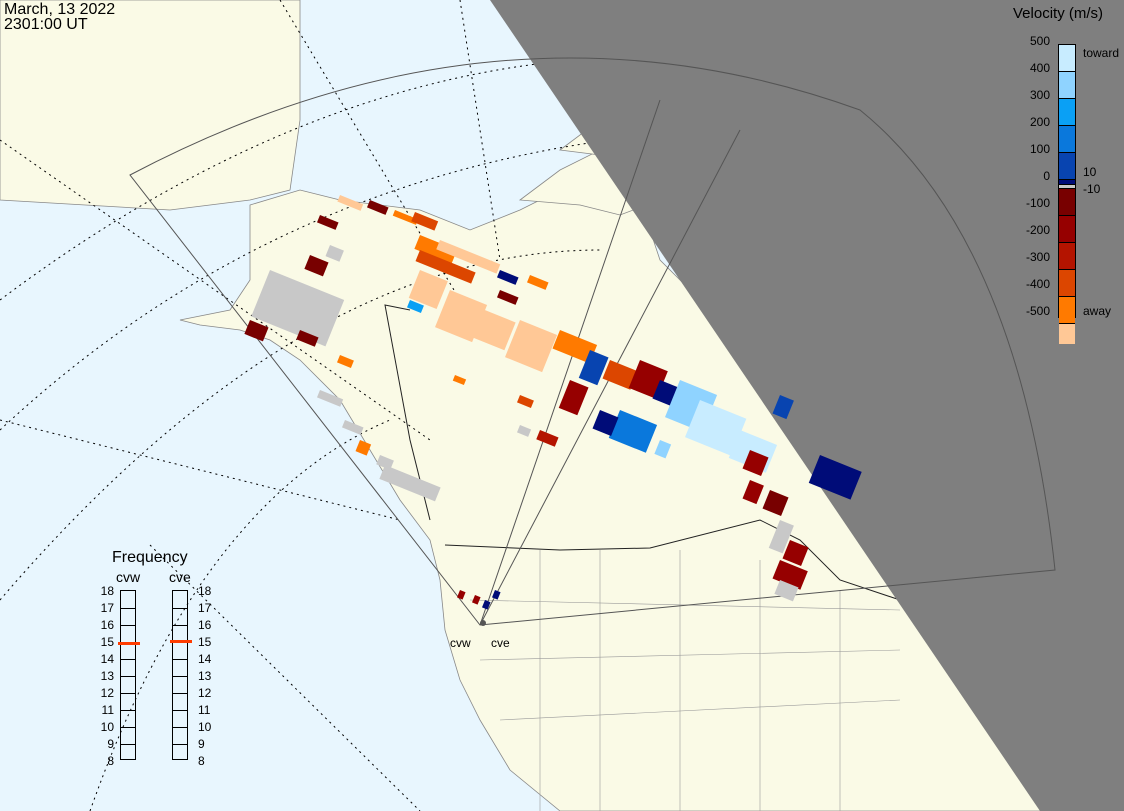  Describe the element at coordinates (1039, 122) in the screenshot. I see `colorbar-tick: 200` at that location.